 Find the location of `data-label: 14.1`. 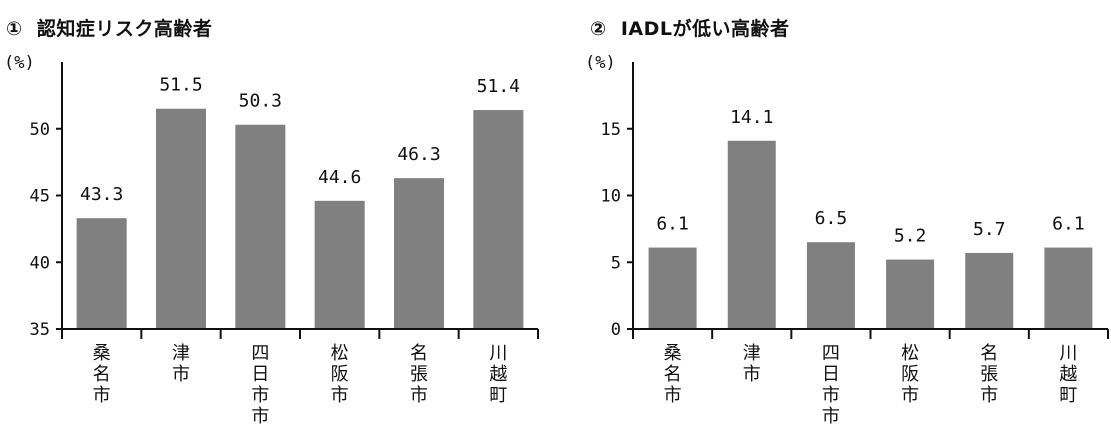

data-label: 14.1 is located at coordinates (751, 117).